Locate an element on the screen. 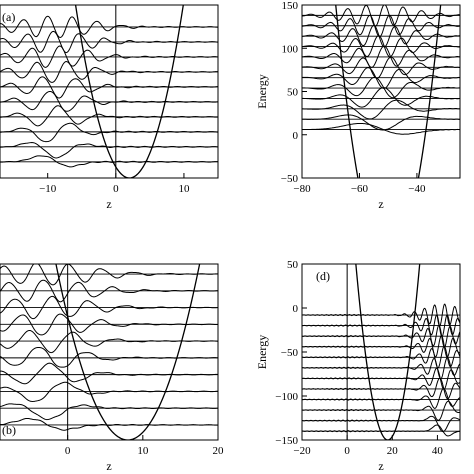 This screenshot has height=474, width=474. y-tick-label: 100 is located at coordinates (290, 49).